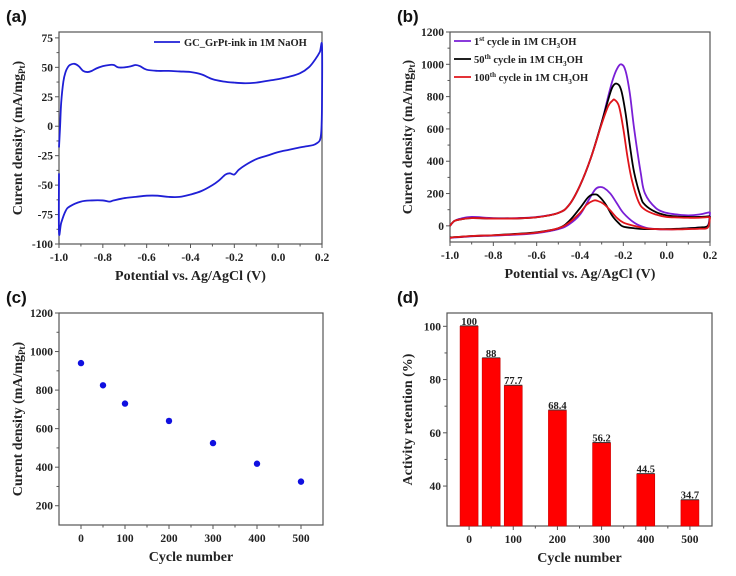 The height and width of the screenshot is (576, 736). What do you see at coordinates (436, 434) in the screenshot?
I see `y-tick-label: 60` at bounding box center [436, 434].